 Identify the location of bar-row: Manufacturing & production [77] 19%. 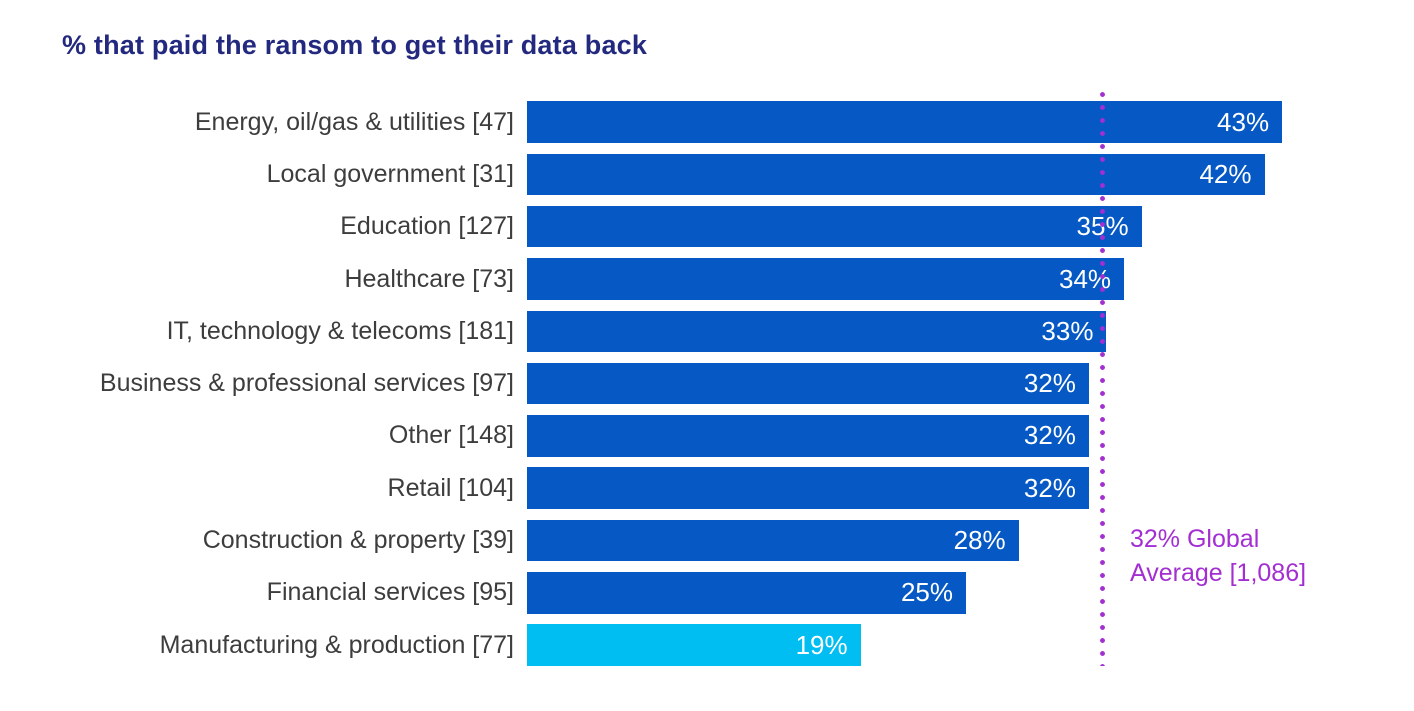
(707, 645).